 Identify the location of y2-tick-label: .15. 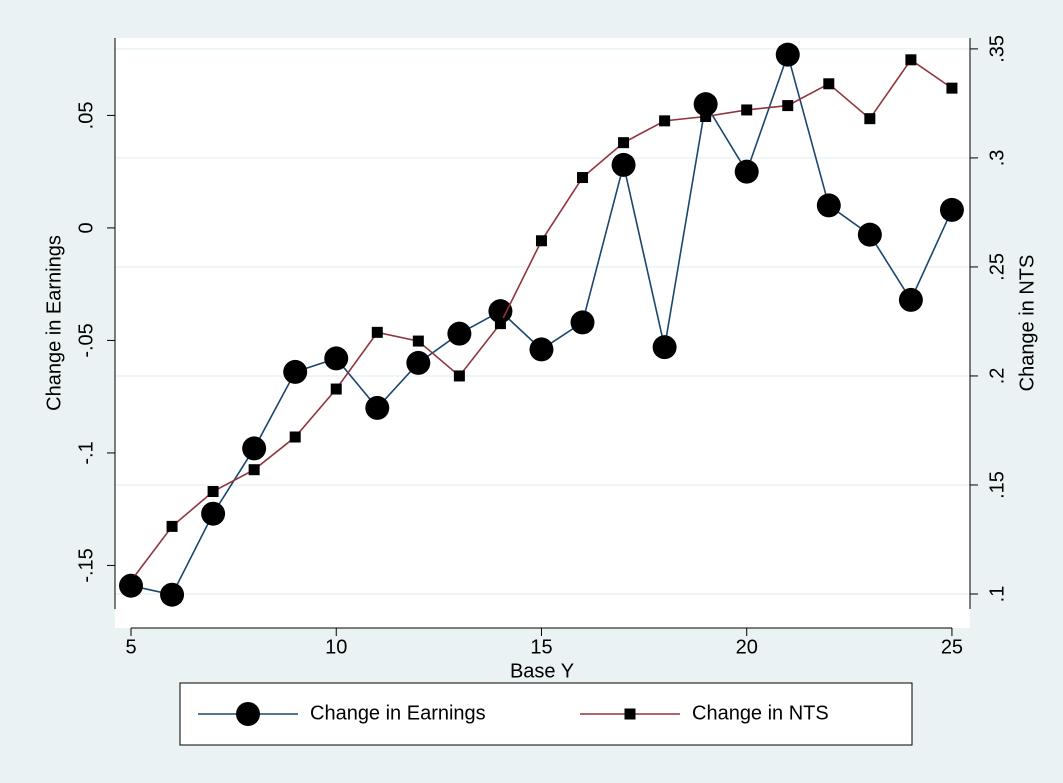
(997, 485).